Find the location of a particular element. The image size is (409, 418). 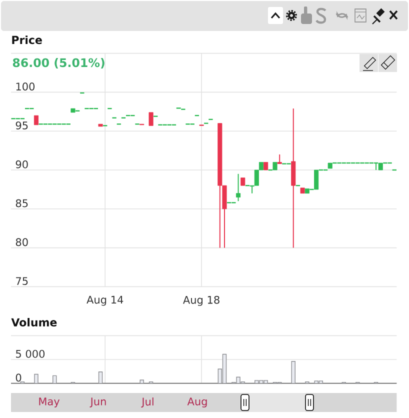

y-tick-label: 0 is located at coordinates (19, 378).